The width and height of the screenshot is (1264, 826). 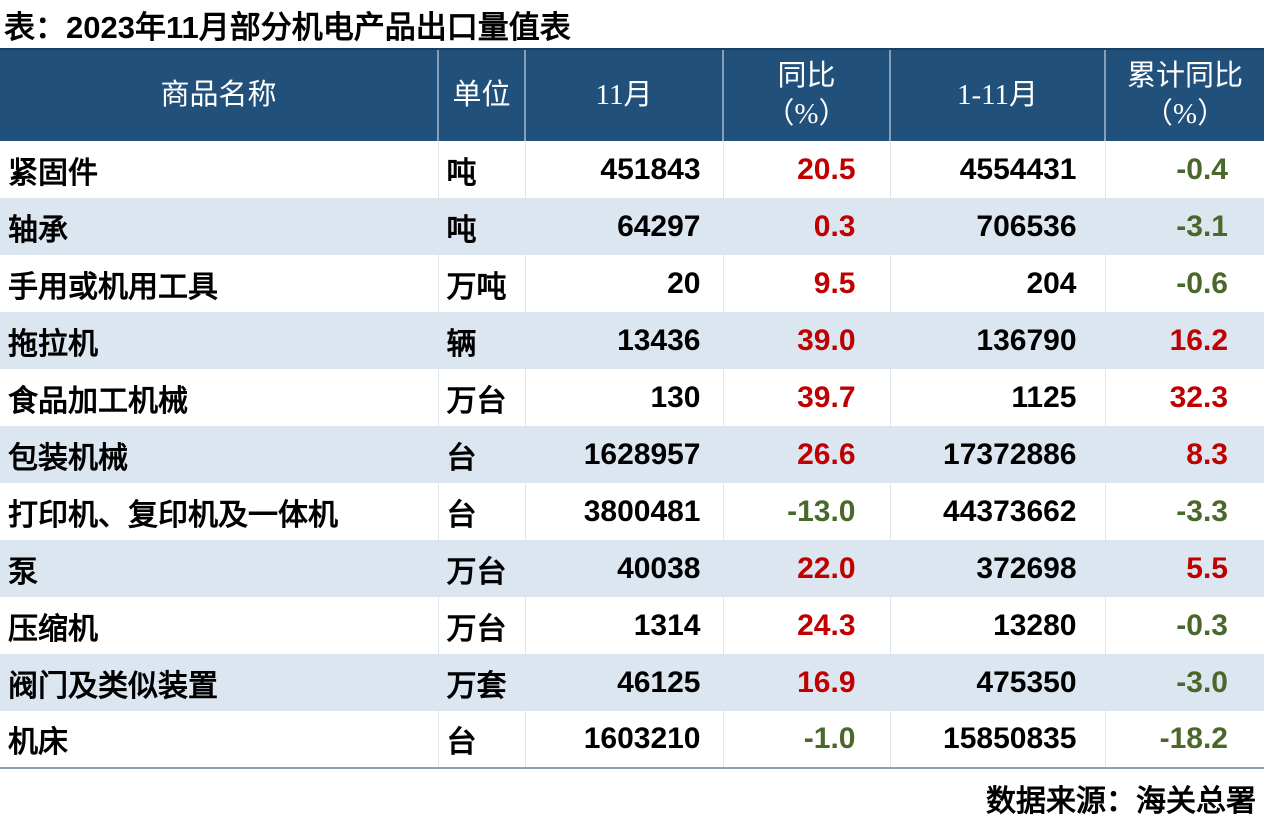 I want to click on november-value-cell: 1603210, so click(x=623, y=739).